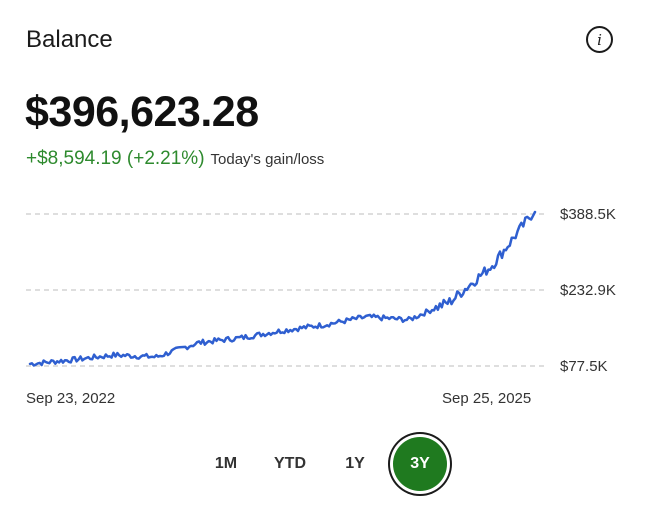  Describe the element at coordinates (71, 398) in the screenshot. I see `x-tick-label-start: Sep 23, 2022` at that location.